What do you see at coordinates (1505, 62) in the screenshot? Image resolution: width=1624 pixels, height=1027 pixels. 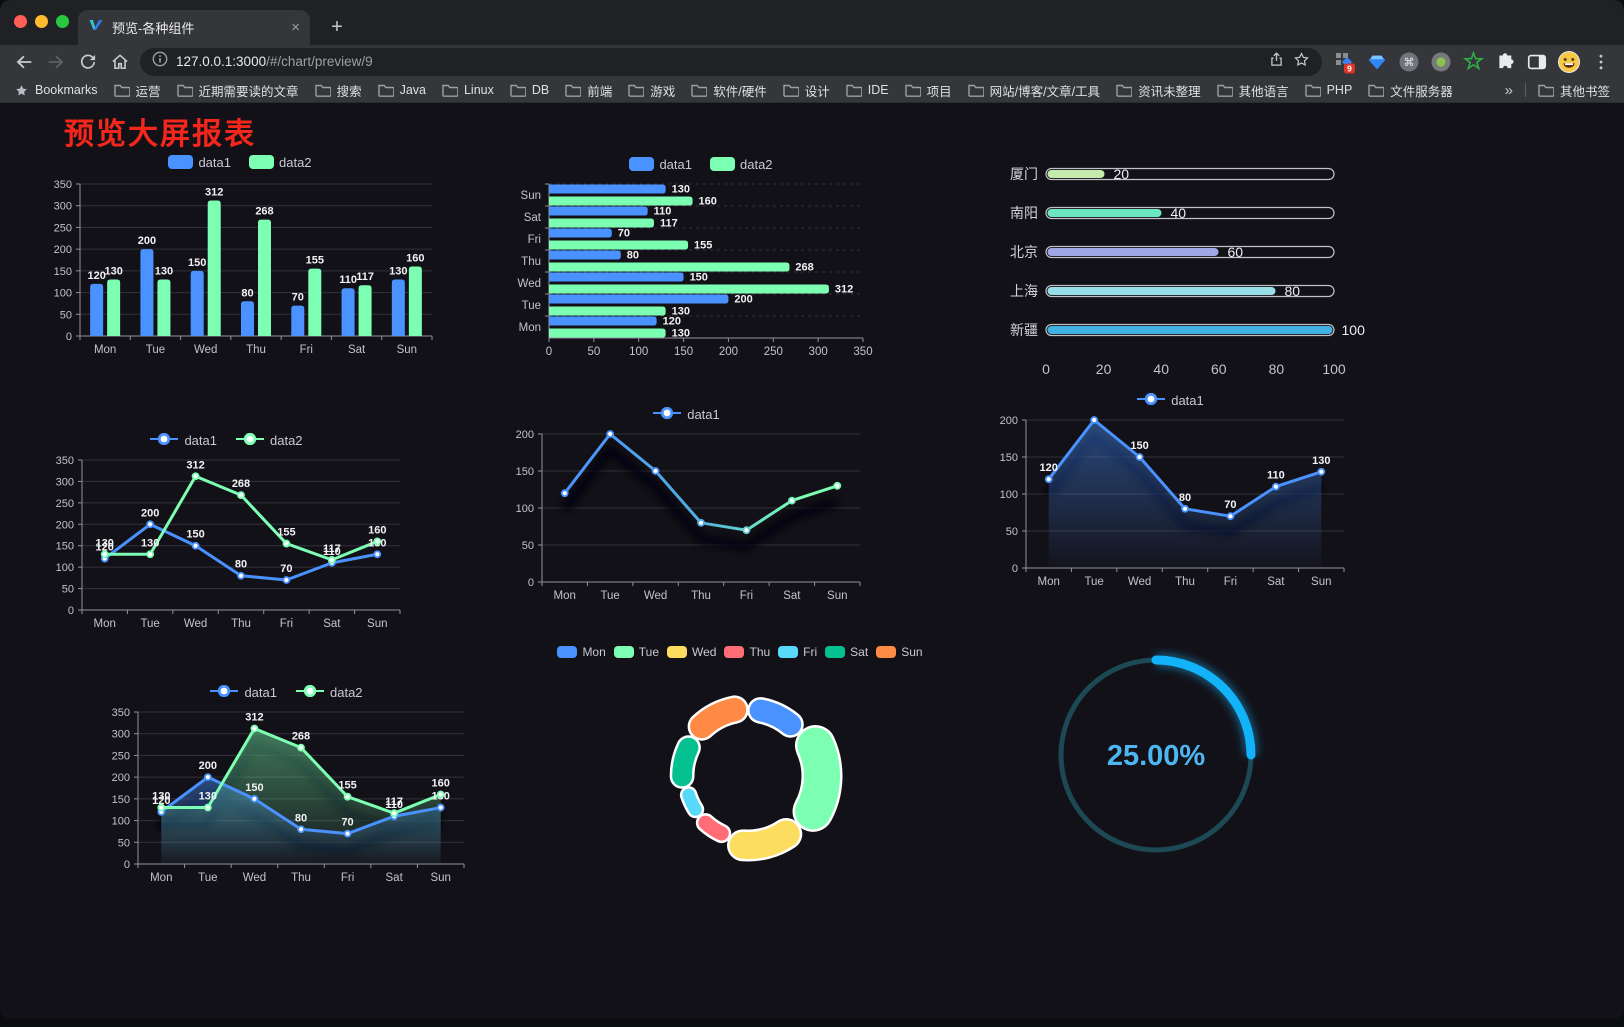 I see `extensions-puzzle-icon` at bounding box center [1505, 62].